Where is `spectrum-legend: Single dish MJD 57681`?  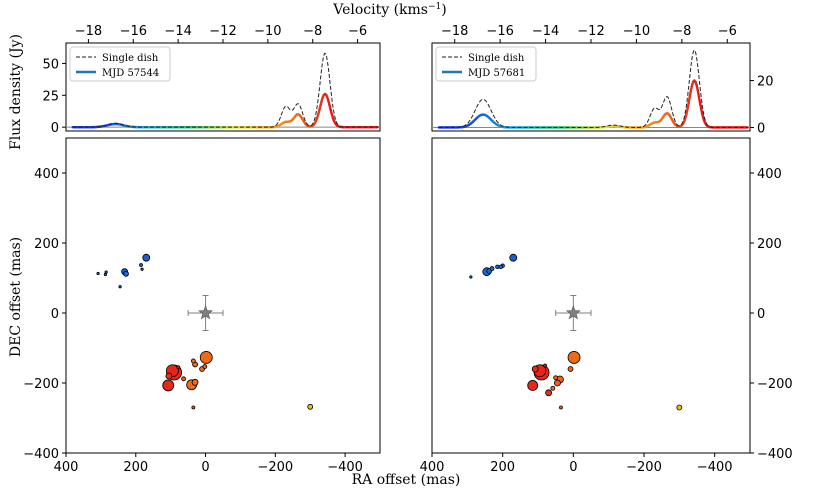 spectrum-legend: Single dish MJD 57681 is located at coordinates (486, 64).